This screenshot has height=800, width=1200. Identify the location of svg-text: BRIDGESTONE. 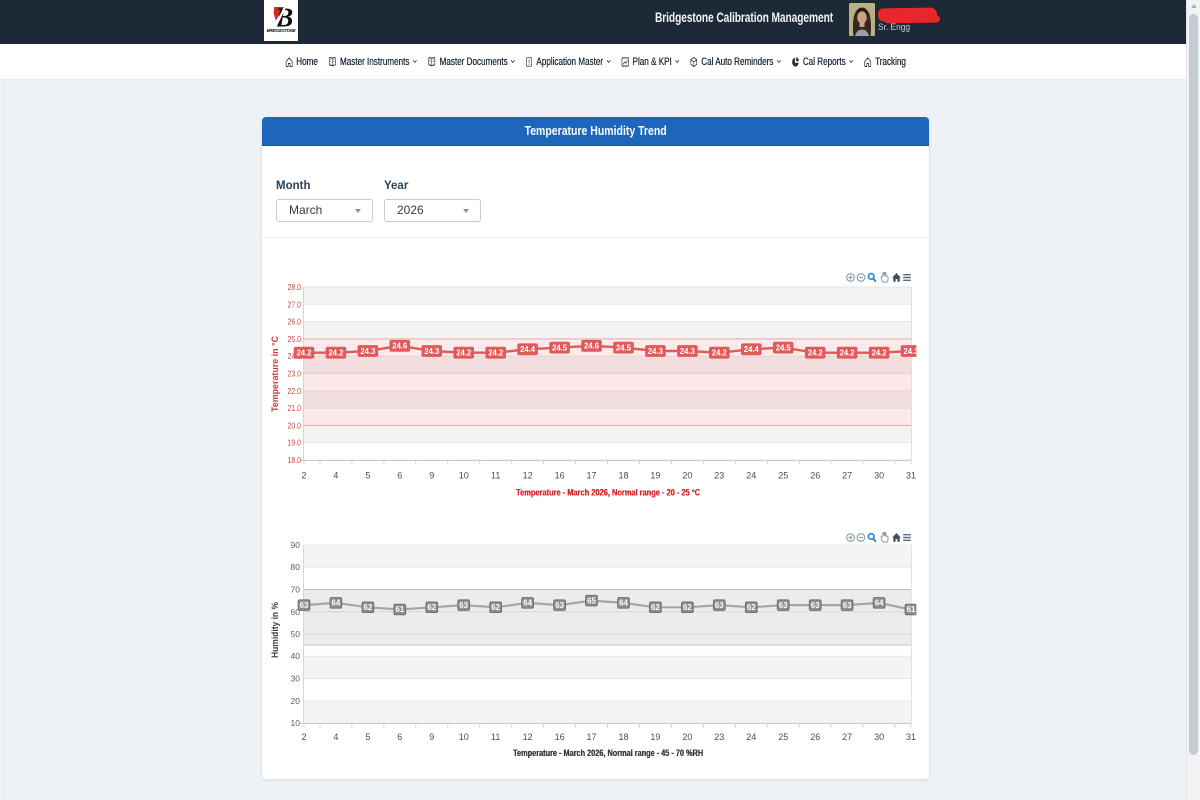
(282, 30).